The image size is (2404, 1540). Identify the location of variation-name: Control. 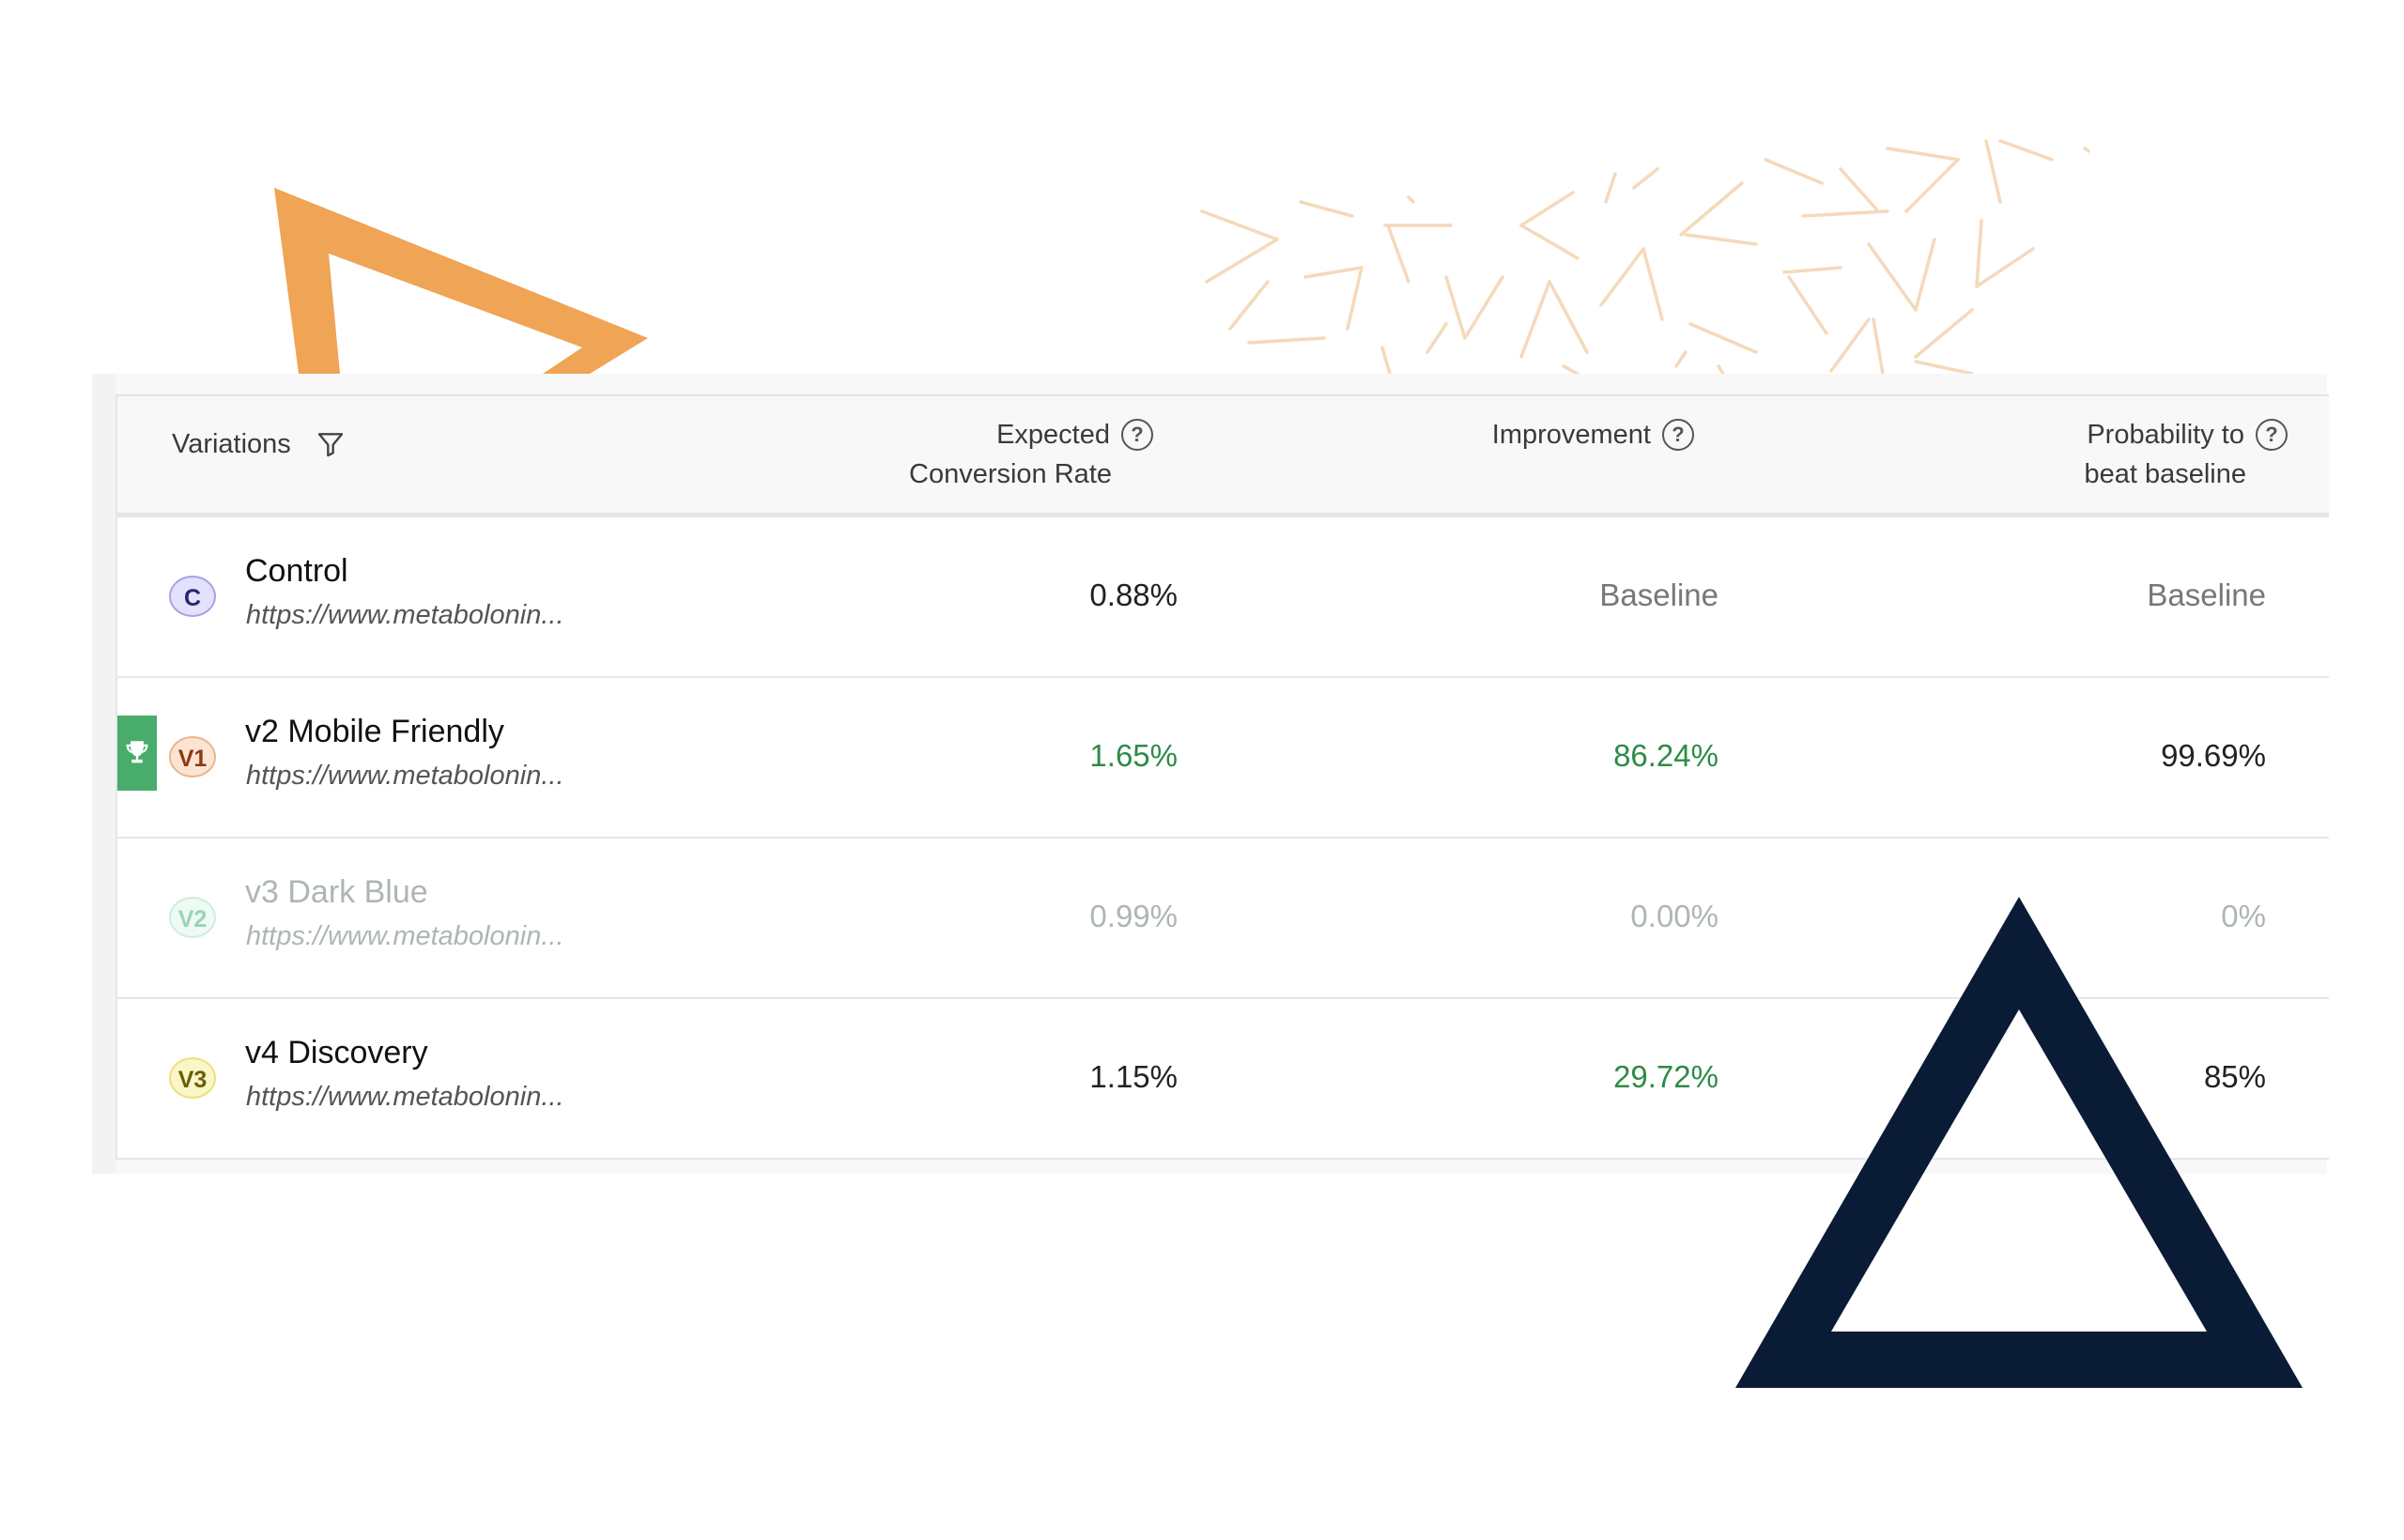
(296, 571).